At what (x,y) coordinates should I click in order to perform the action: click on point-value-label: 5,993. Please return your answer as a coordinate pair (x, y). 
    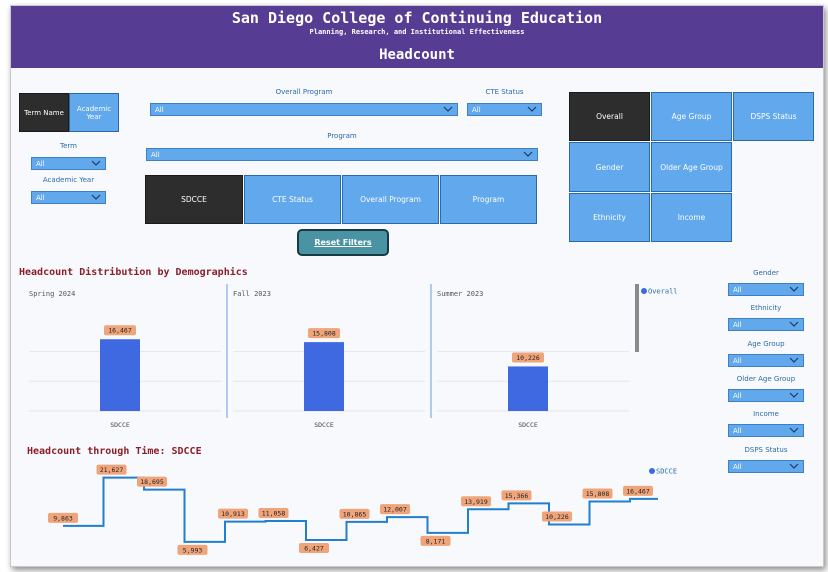
    Looking at the image, I should click on (193, 550).